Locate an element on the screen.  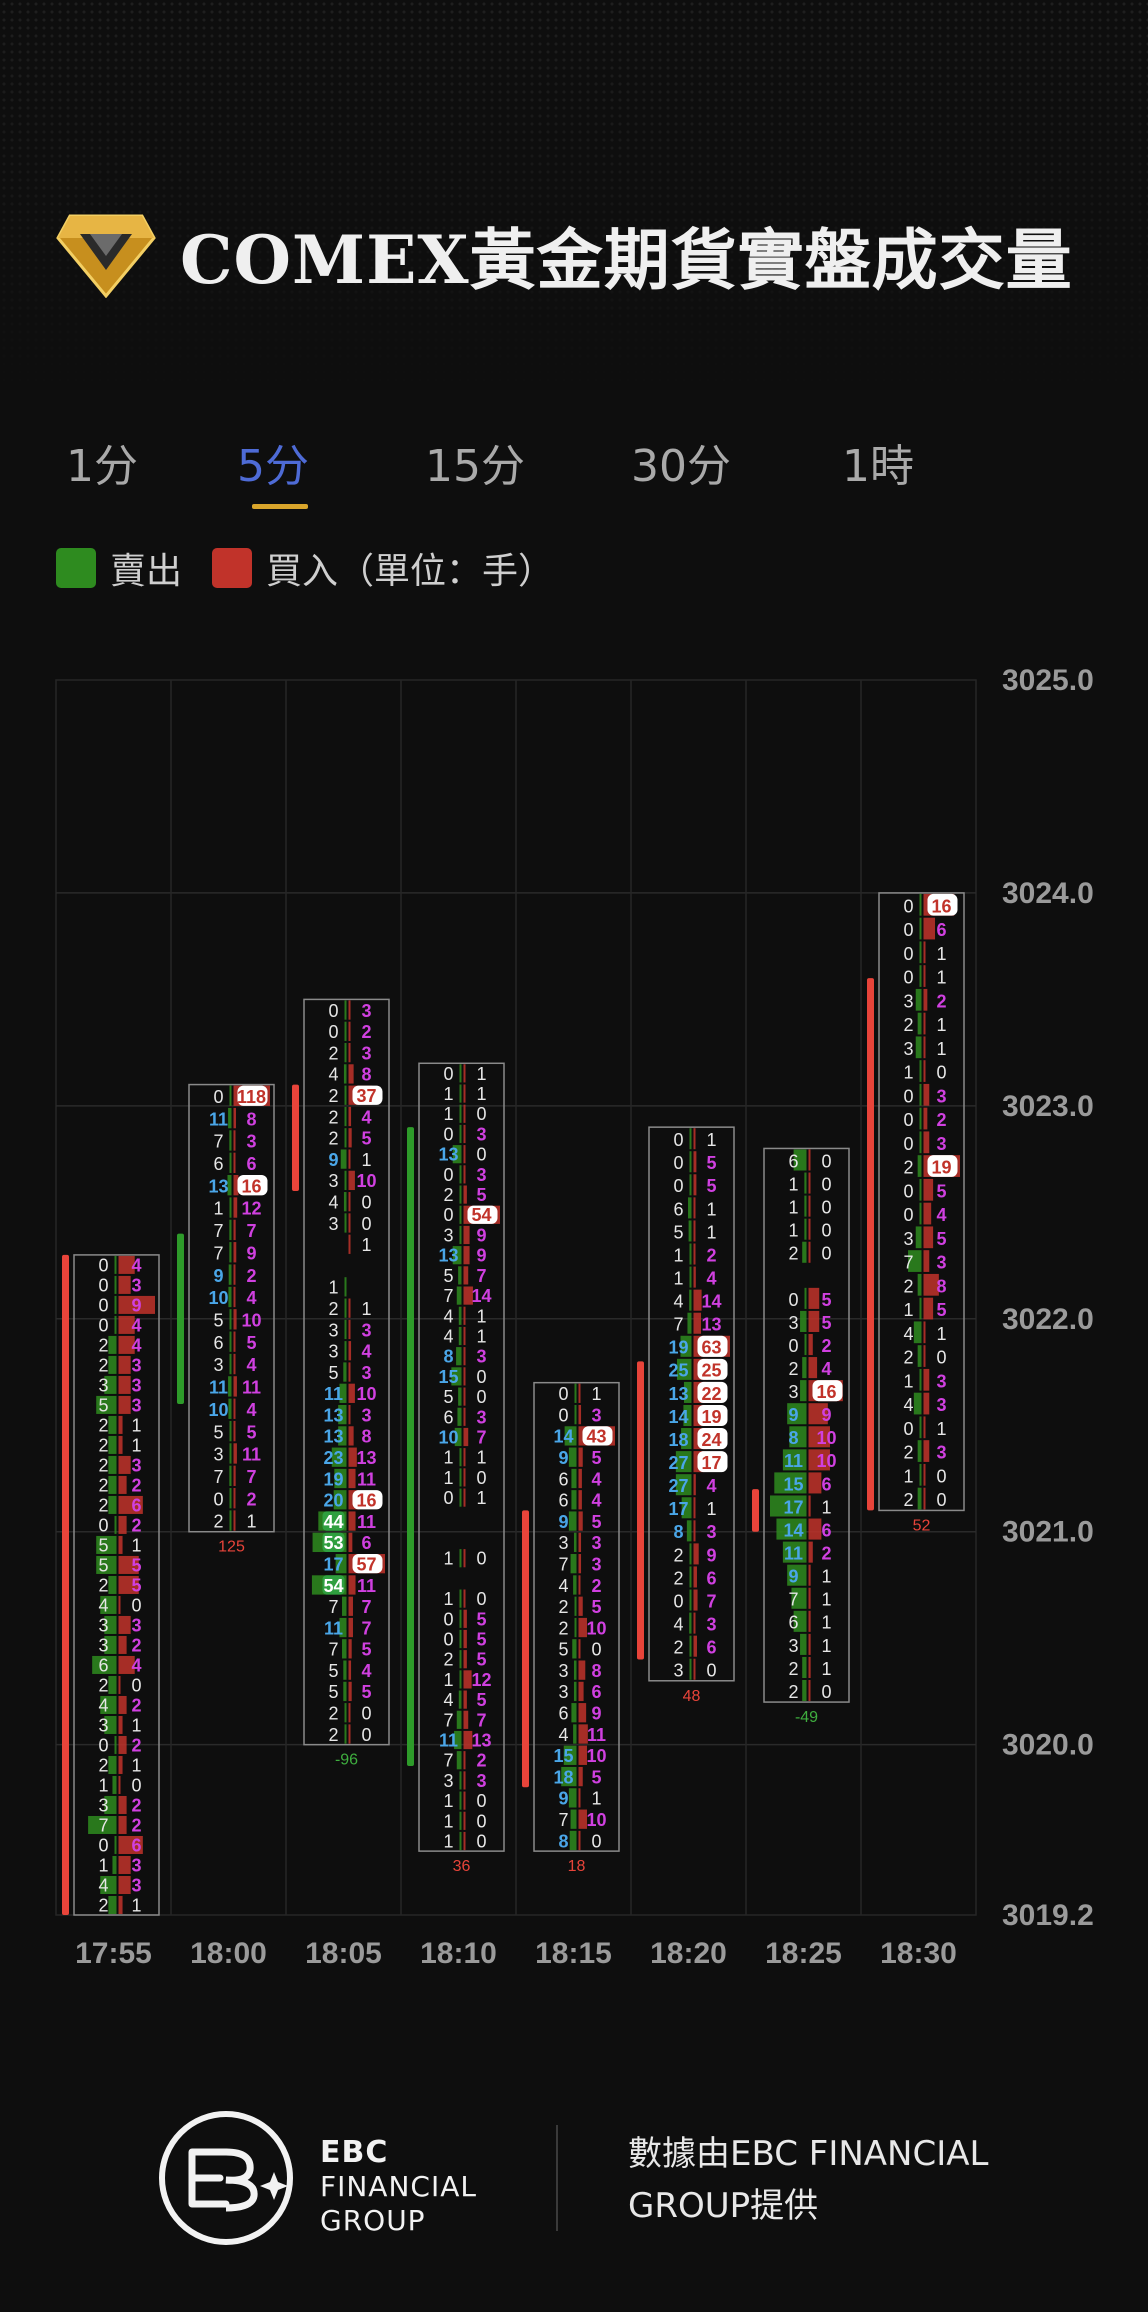
buy-volume-label: 11 is located at coordinates (366, 1479).